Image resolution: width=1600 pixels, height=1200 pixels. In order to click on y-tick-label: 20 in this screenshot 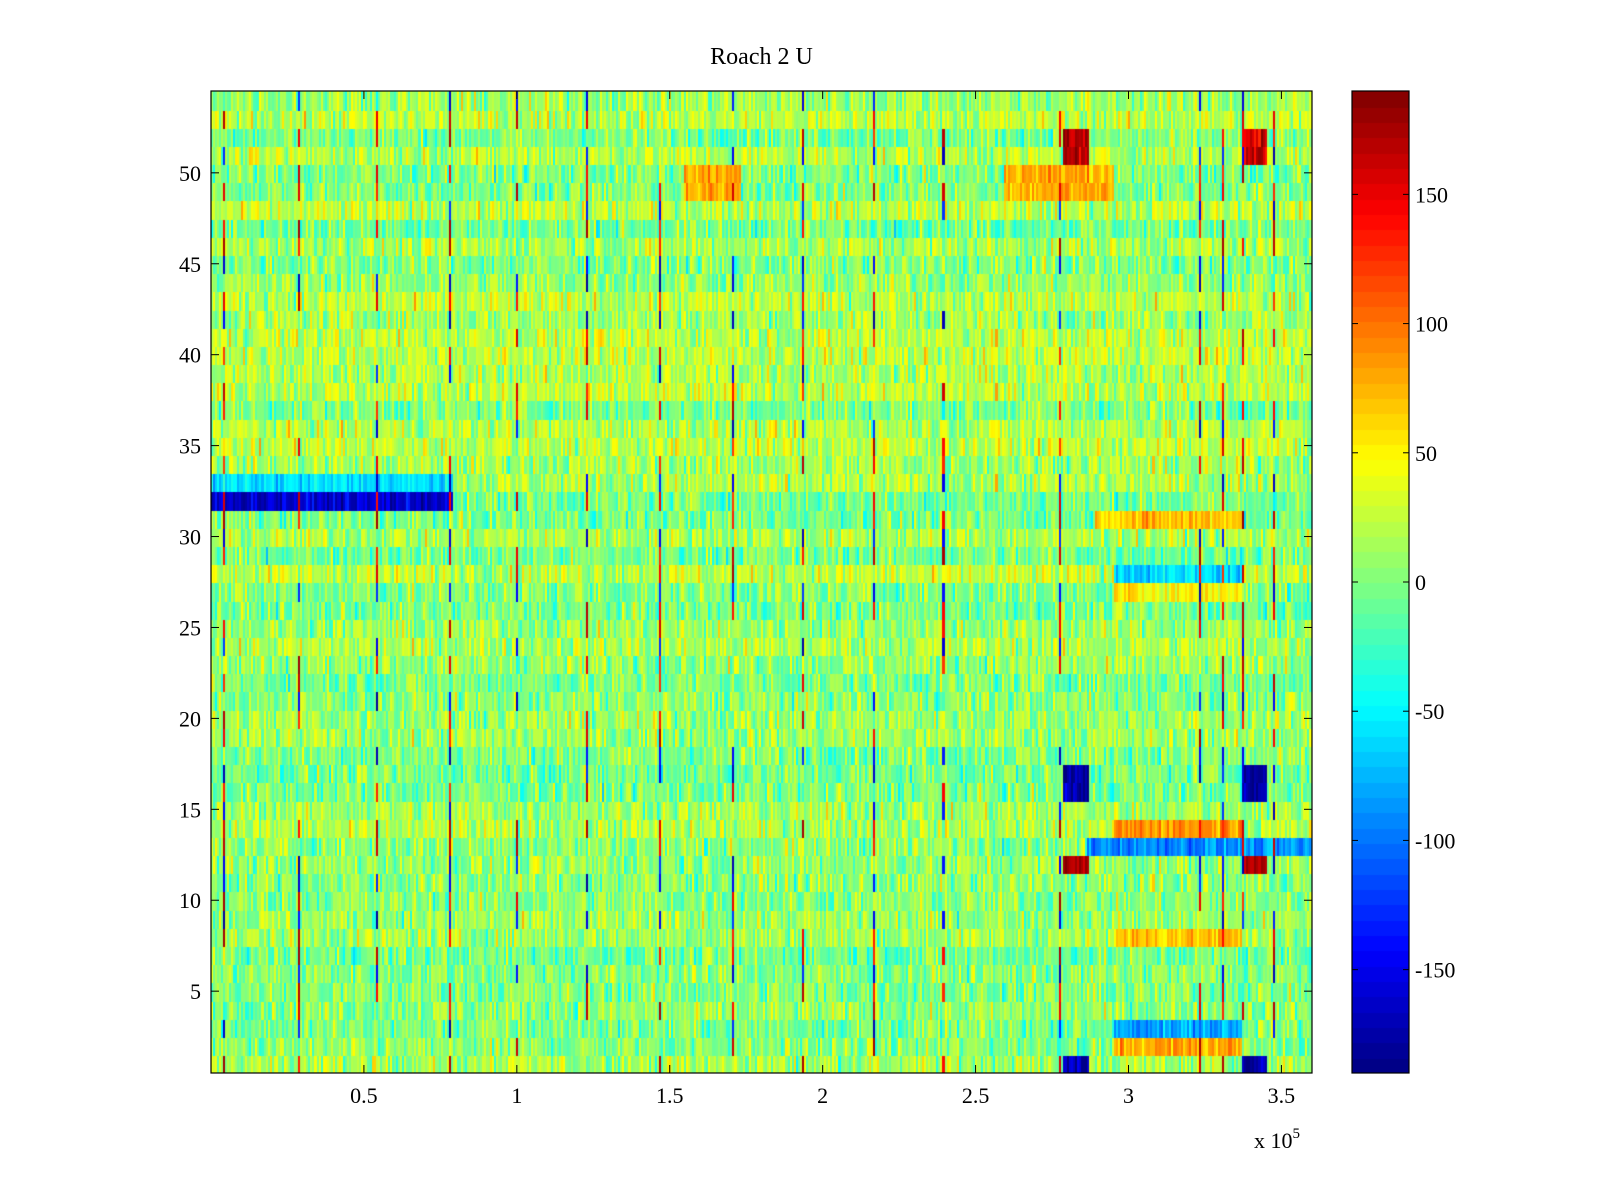, I will do `click(190, 718)`.